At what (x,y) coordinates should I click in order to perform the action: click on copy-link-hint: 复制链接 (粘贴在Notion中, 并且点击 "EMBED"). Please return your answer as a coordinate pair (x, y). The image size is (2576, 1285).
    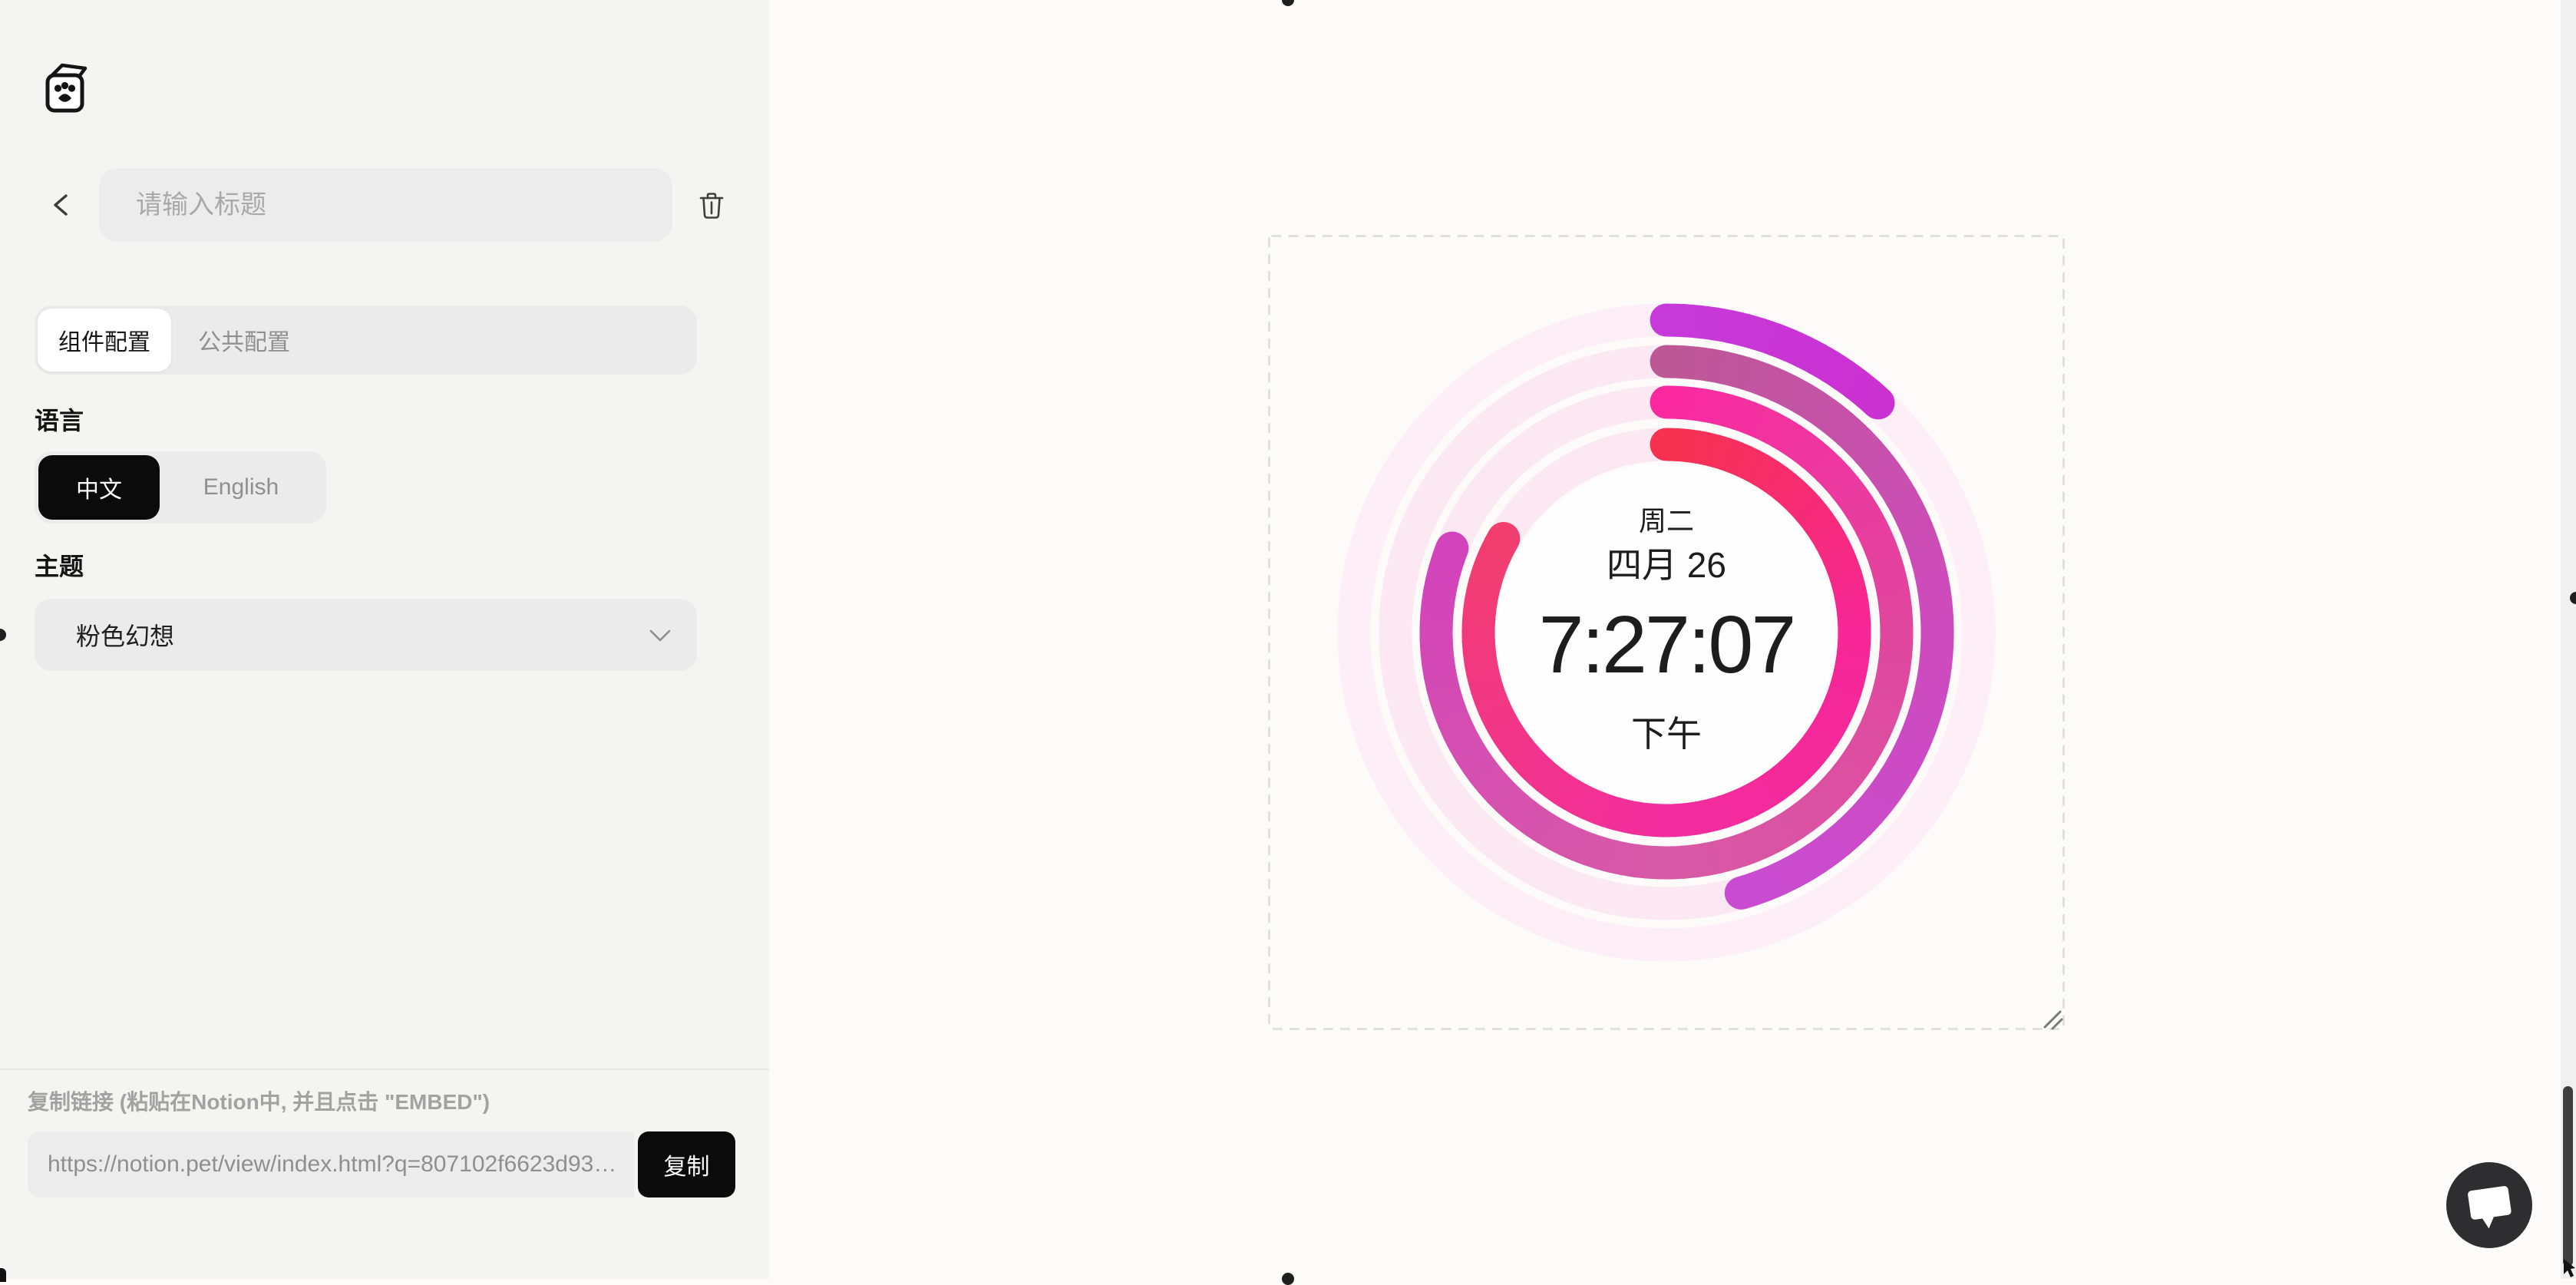
    Looking at the image, I should click on (259, 1102).